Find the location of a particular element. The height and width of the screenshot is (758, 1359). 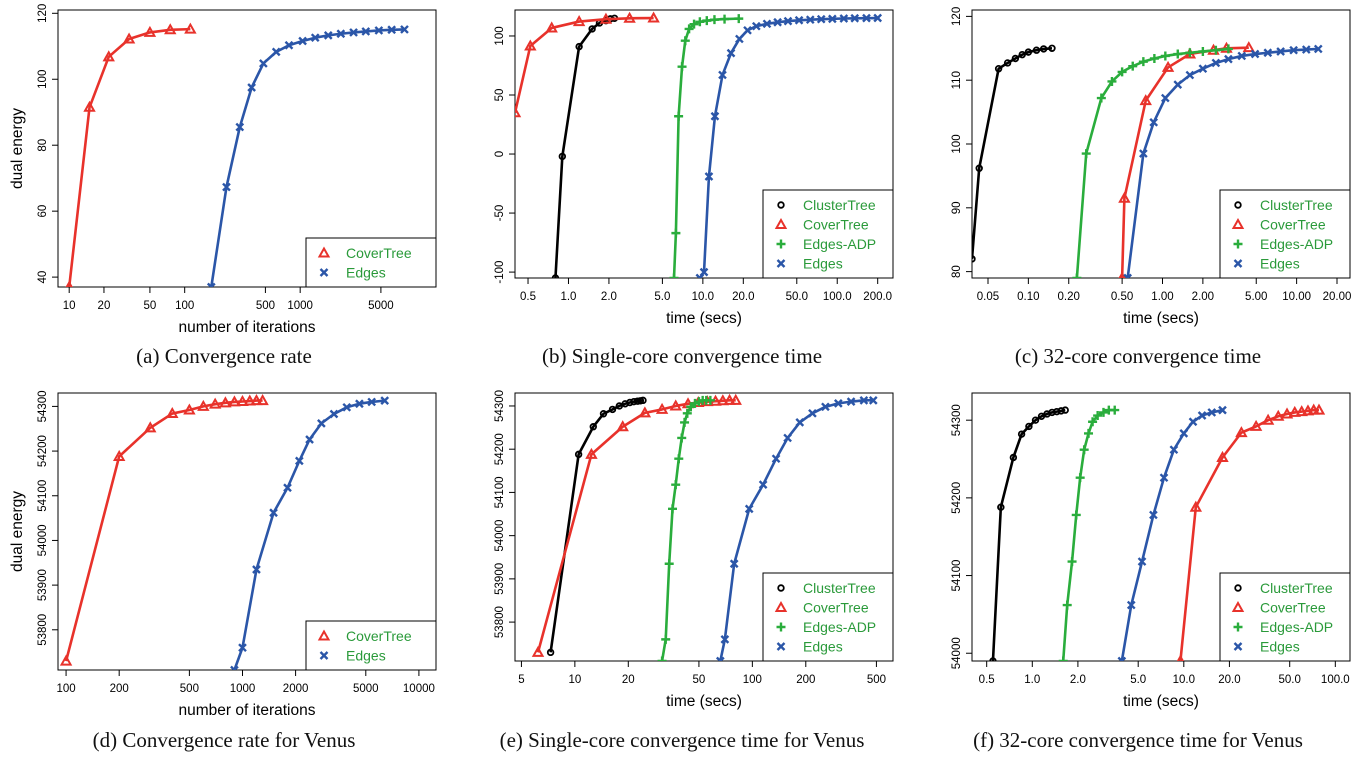

series-line-edges is located at coordinates (307, 157).